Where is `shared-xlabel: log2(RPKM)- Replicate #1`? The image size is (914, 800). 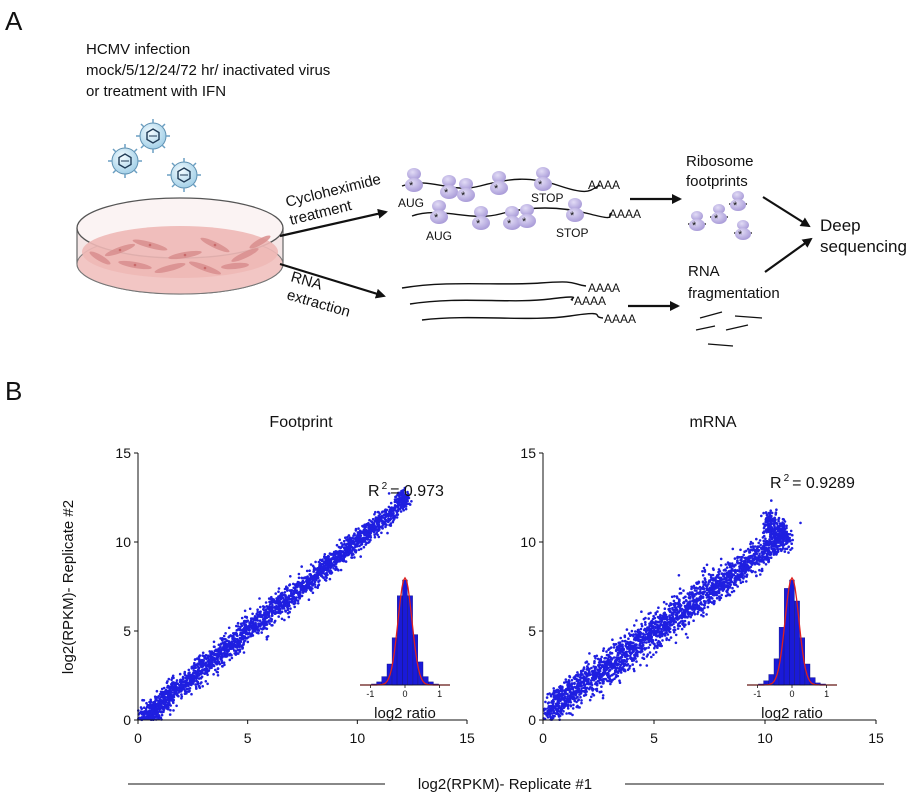 shared-xlabel: log2(RPKM)- Replicate #1 is located at coordinates (505, 784).